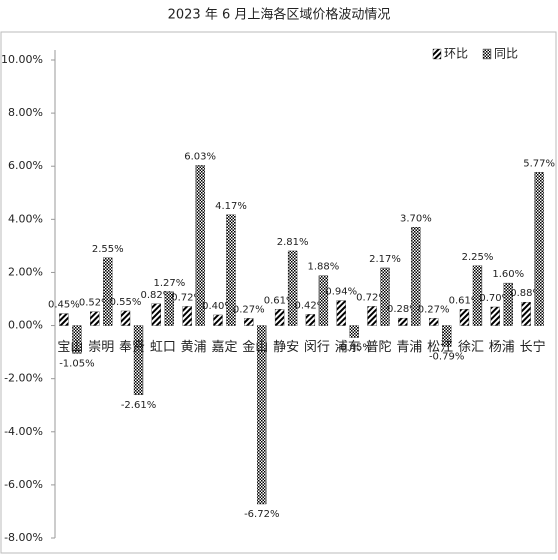 This screenshot has height=560, width=558. I want to click on y-tick-label: -8.00%, so click(23, 537).